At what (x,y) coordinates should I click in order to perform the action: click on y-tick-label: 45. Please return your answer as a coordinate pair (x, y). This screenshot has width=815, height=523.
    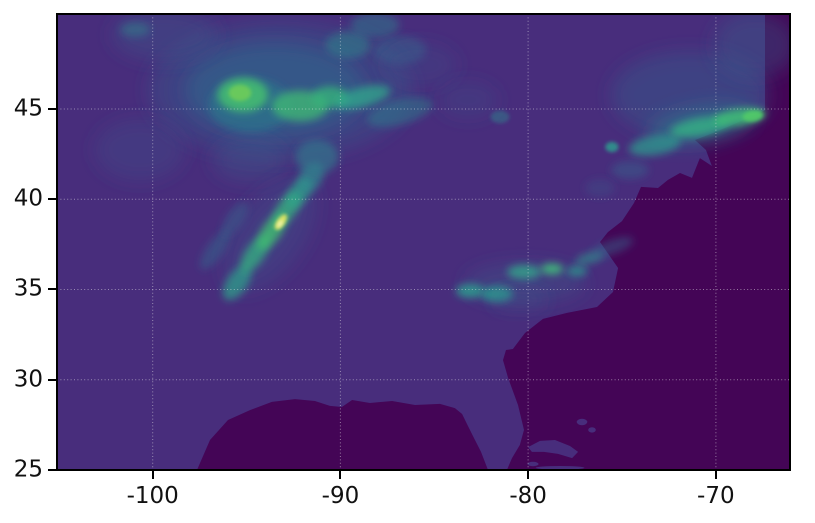
    Looking at the image, I should click on (28, 108).